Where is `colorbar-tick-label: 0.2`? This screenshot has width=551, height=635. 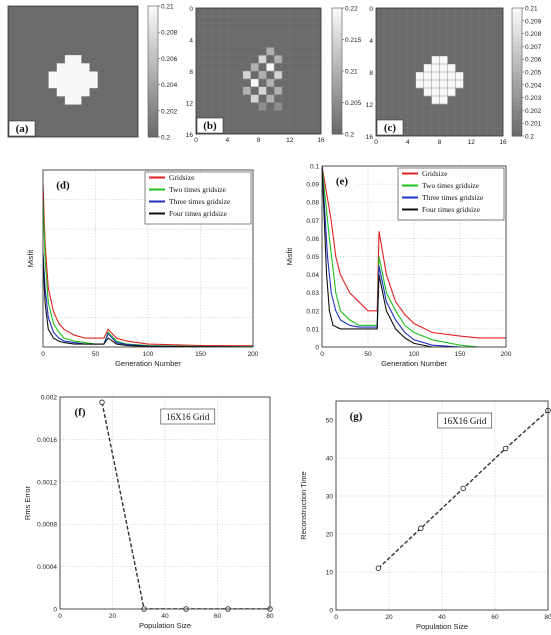
colorbar-tick-label: 0.2 is located at coordinates (349, 135).